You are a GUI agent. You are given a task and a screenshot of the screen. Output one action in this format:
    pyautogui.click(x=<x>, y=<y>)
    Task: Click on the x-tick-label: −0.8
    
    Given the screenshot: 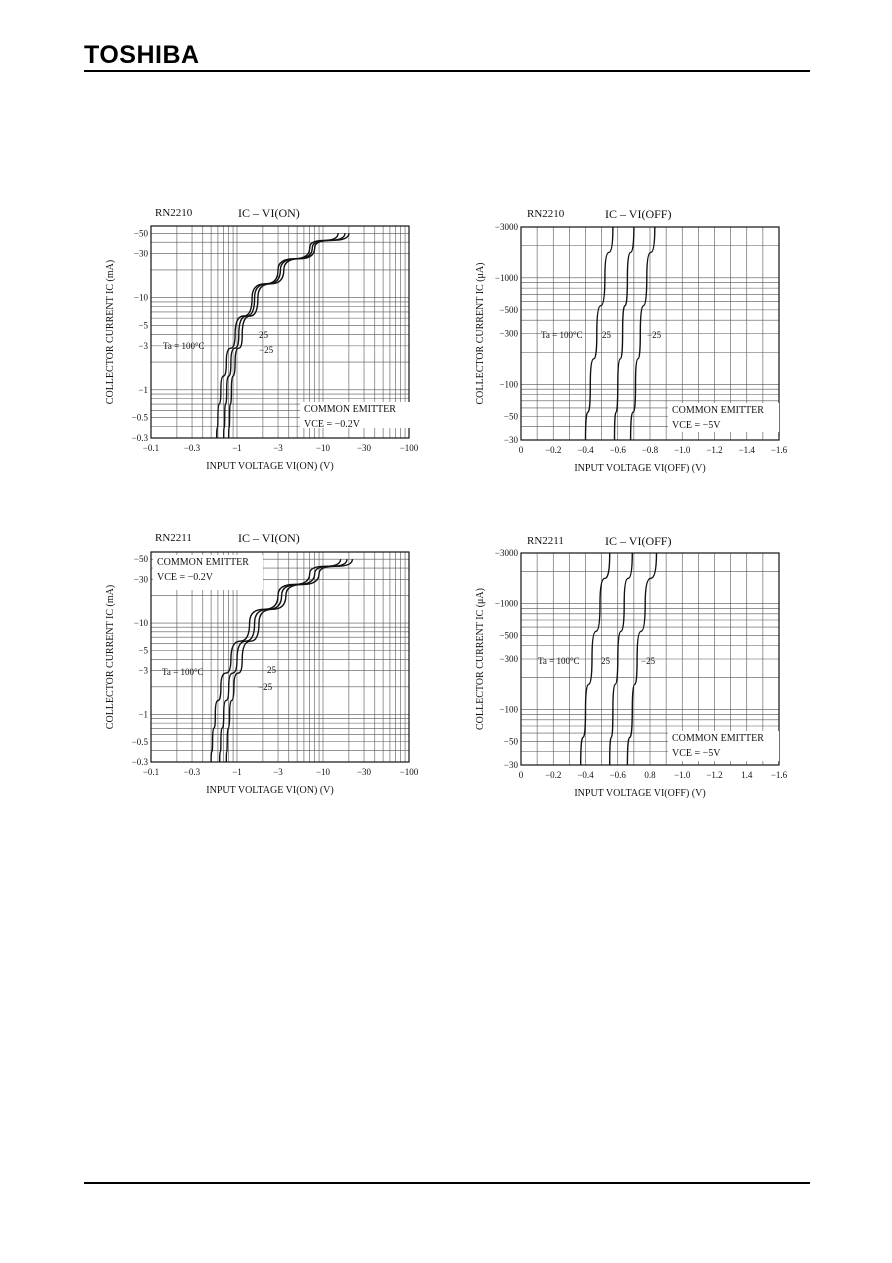 What is the action you would take?
    pyautogui.click(x=650, y=450)
    